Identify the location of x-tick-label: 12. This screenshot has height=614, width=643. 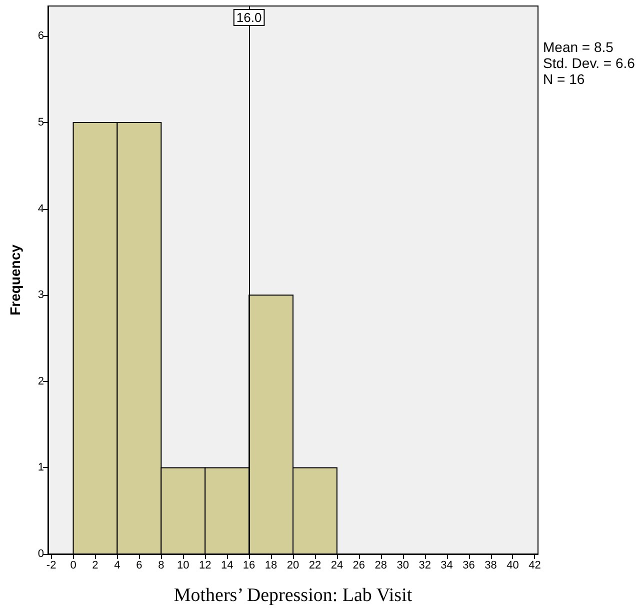
(205, 566).